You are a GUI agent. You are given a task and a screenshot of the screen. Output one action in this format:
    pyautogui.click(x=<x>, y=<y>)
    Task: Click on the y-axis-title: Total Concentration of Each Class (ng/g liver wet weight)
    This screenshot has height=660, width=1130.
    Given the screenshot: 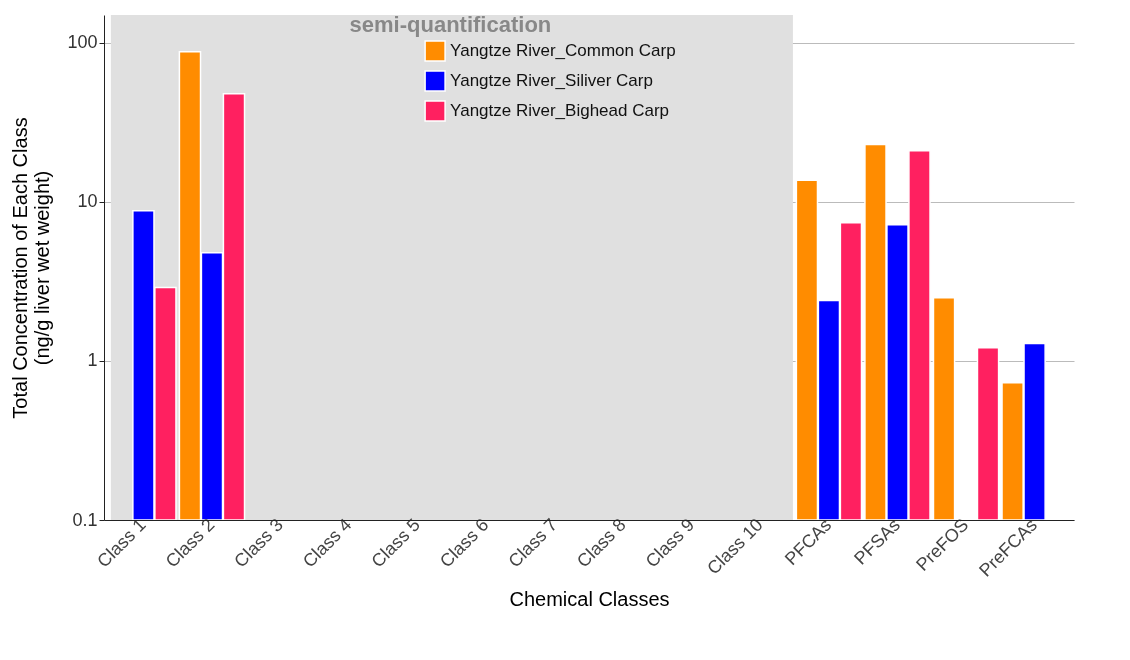 What is the action you would take?
    pyautogui.click(x=31, y=268)
    